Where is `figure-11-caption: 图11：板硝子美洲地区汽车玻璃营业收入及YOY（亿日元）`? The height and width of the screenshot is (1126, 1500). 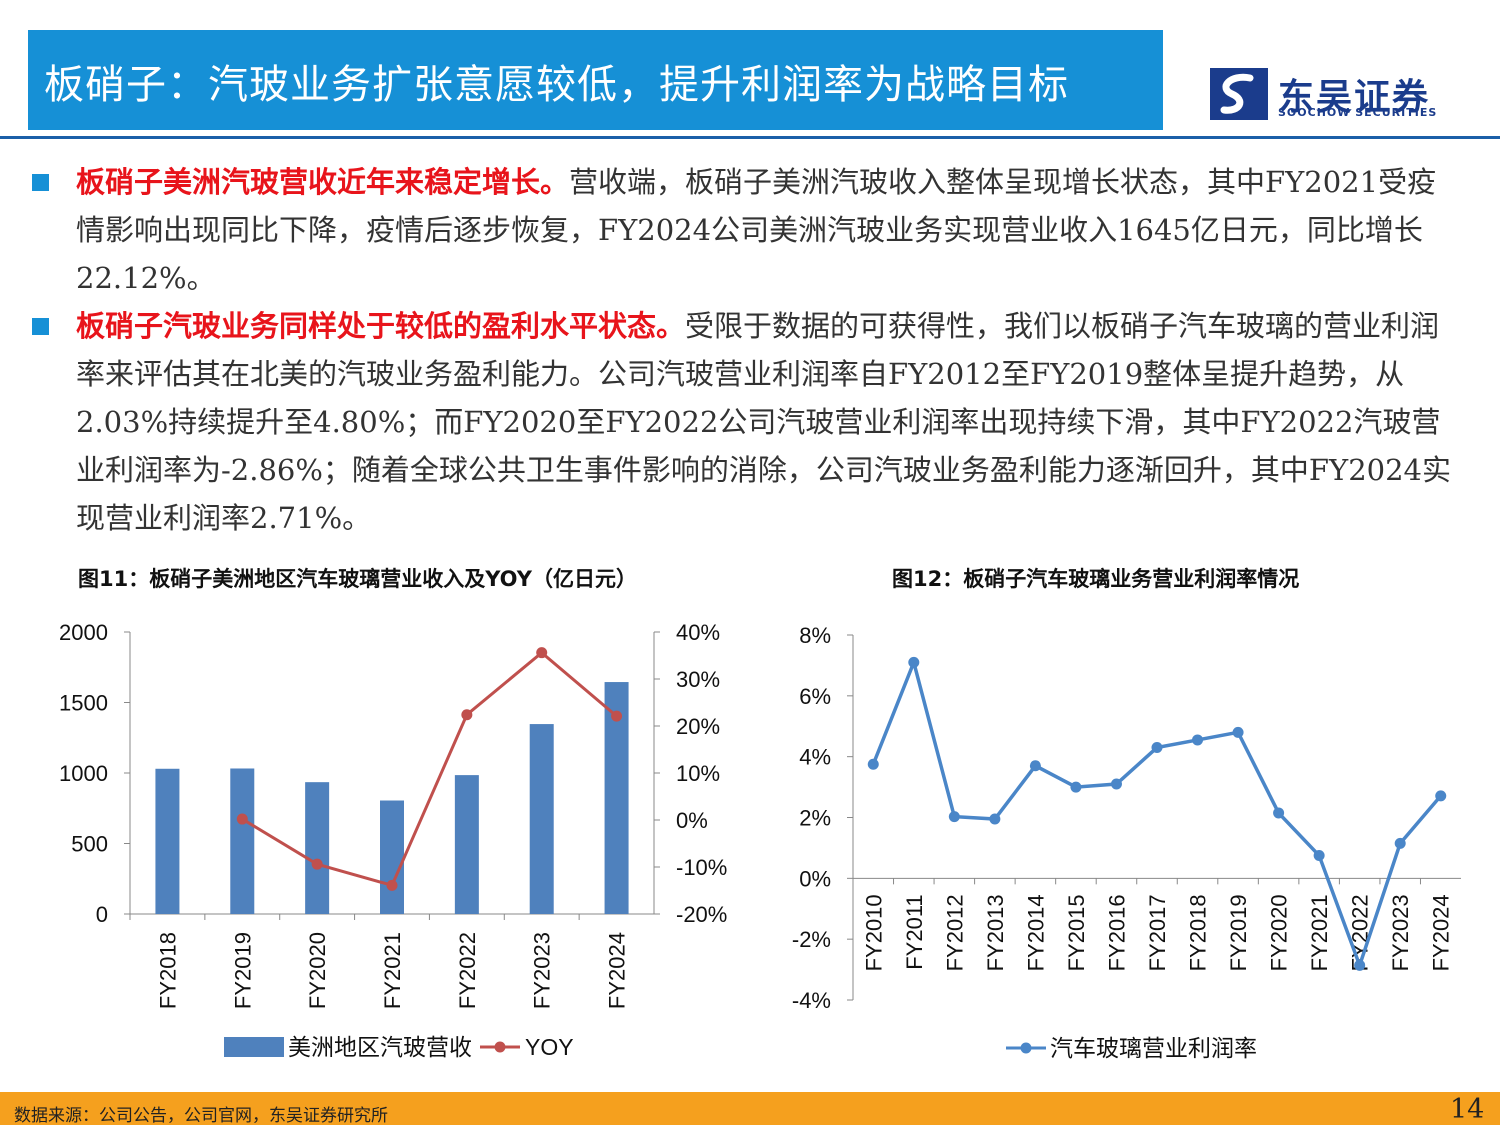 figure-11-caption: 图11：板硝子美洲地区汽车玻璃营业收入及YOY（亿日元） is located at coordinates (357, 579).